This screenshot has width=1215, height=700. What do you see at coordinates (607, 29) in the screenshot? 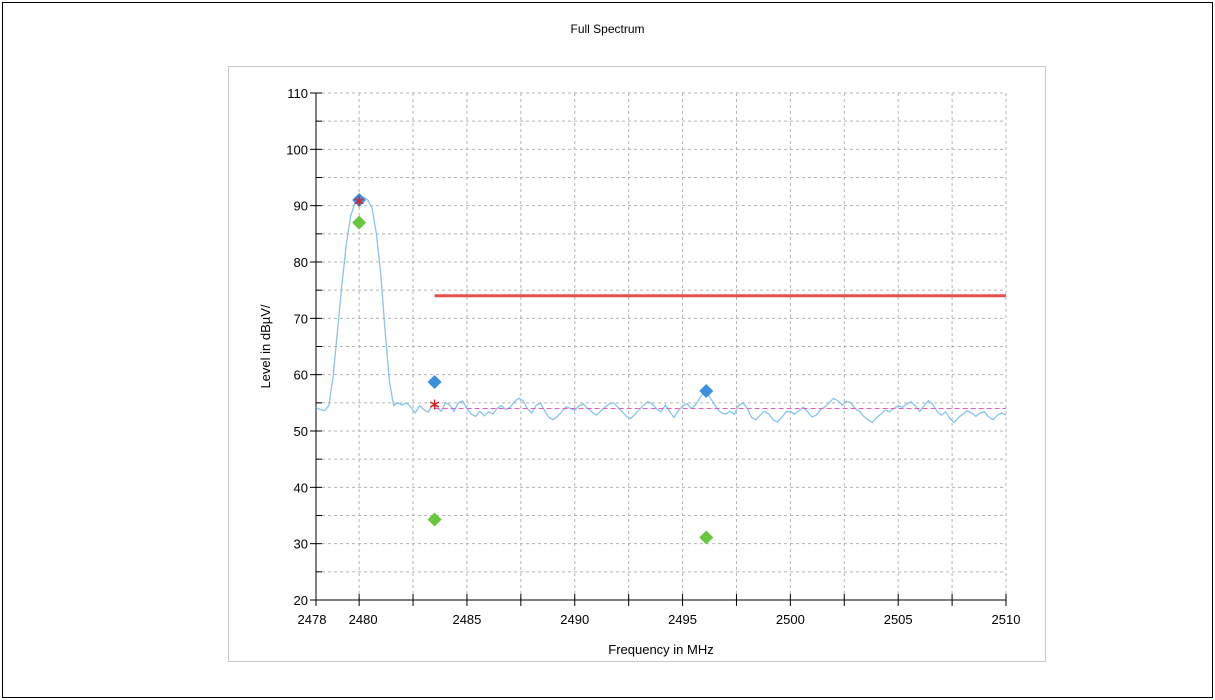
I see `chart-title: Full Spectrum` at bounding box center [607, 29].